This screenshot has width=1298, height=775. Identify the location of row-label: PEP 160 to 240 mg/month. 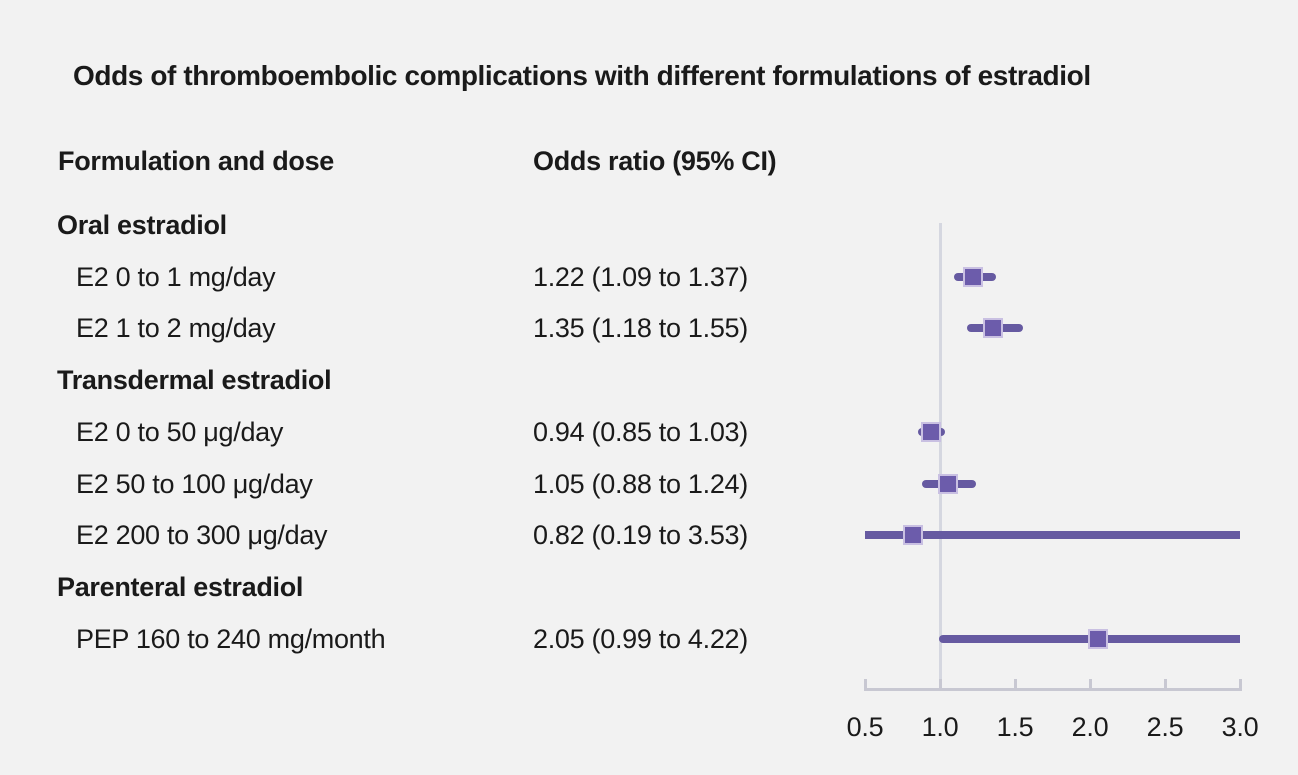
(231, 638).